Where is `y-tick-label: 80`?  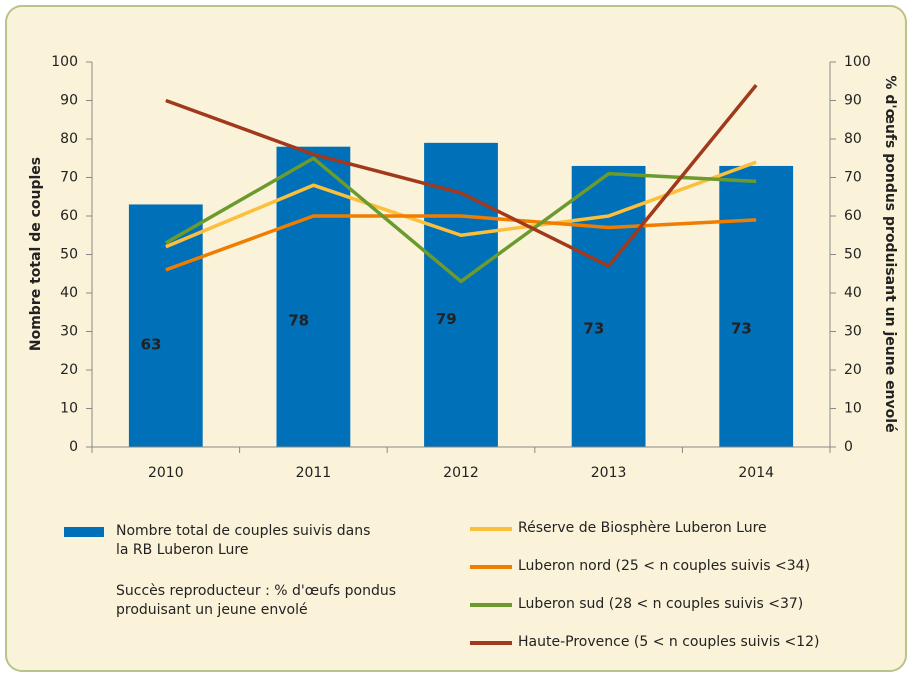
y-tick-label: 80 is located at coordinates (69, 139).